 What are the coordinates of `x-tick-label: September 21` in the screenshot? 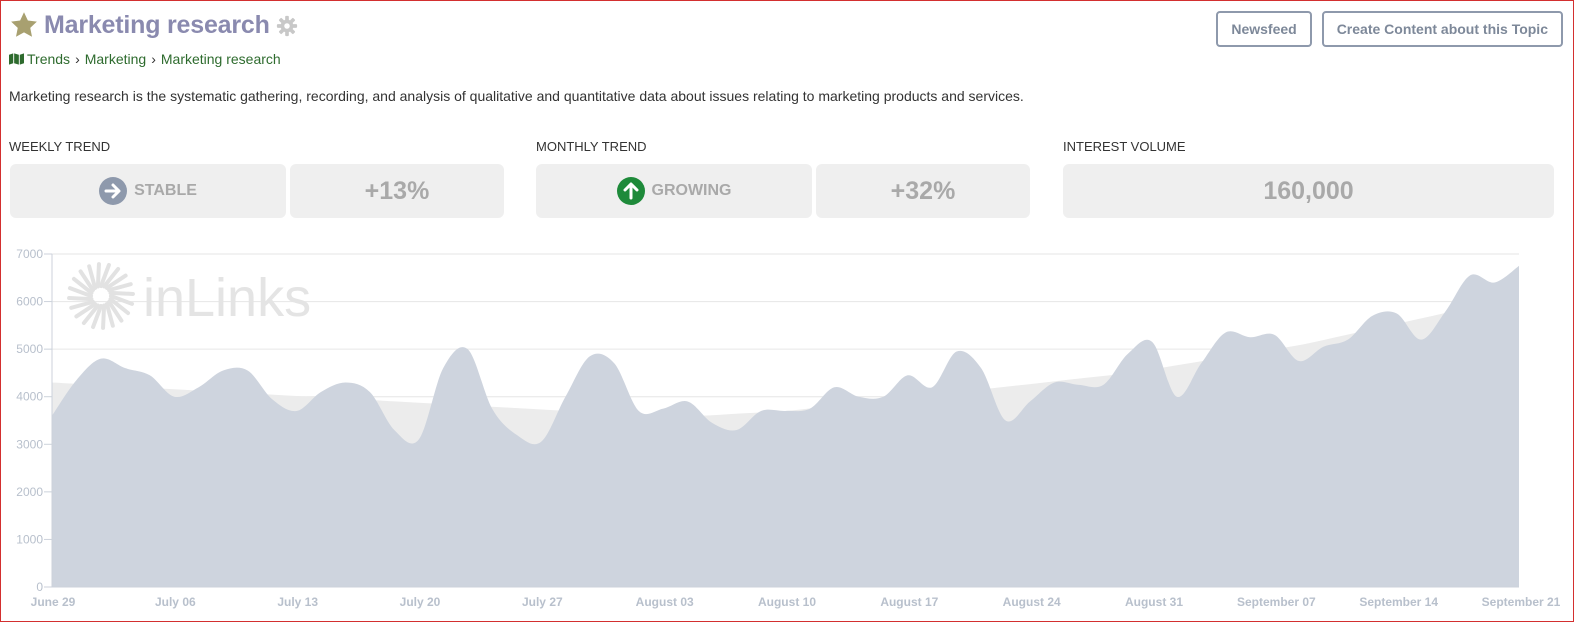 It's located at (1521, 602).